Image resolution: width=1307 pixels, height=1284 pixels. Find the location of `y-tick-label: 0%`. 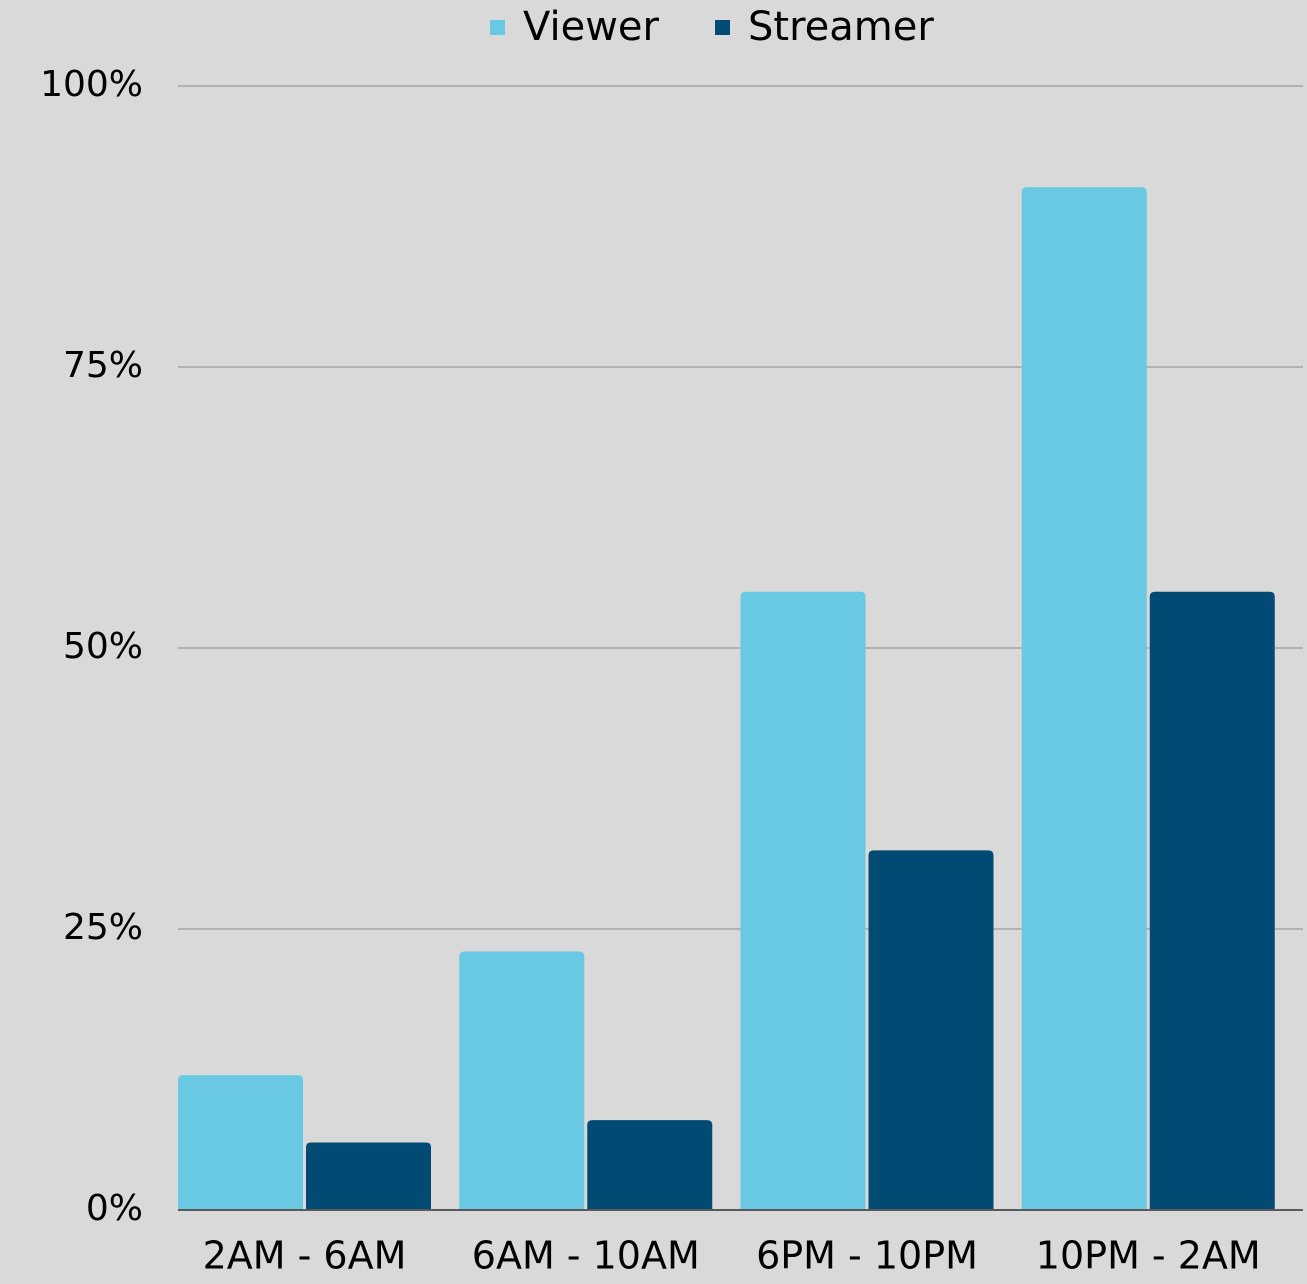

y-tick-label: 0% is located at coordinates (114, 1208).